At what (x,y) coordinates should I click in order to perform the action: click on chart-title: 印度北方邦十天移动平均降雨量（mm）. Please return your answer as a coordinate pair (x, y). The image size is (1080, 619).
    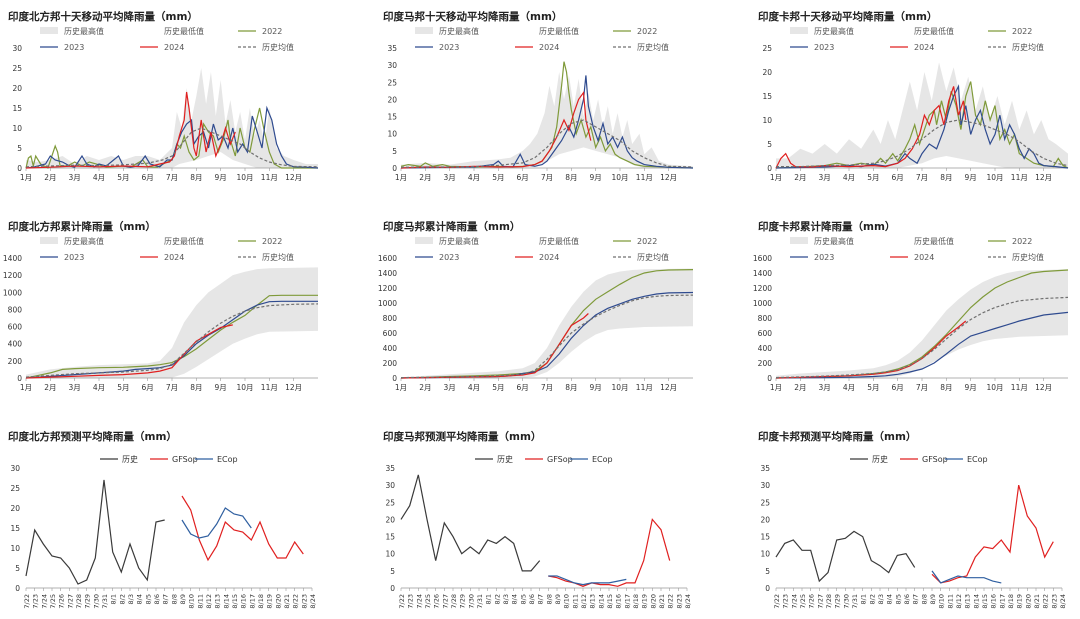
    Looking at the image, I should click on (103, 16).